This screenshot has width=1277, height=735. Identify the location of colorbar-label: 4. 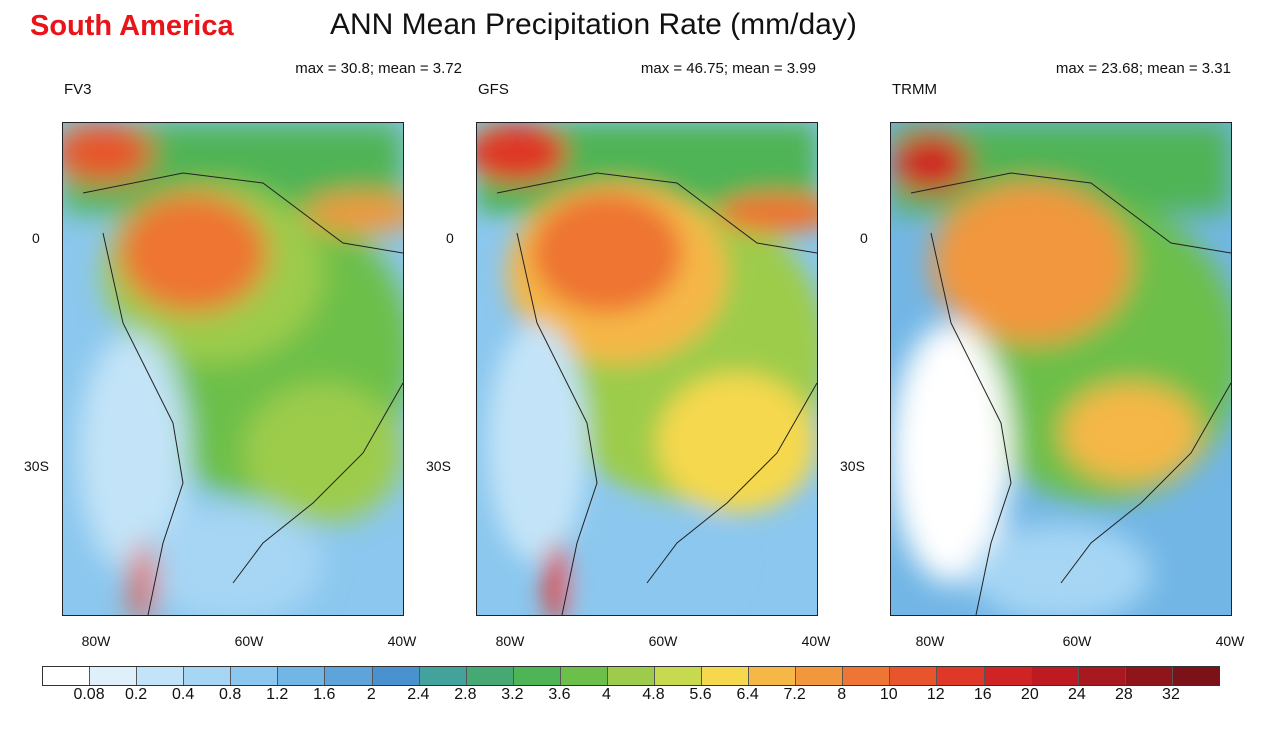
(606, 694).